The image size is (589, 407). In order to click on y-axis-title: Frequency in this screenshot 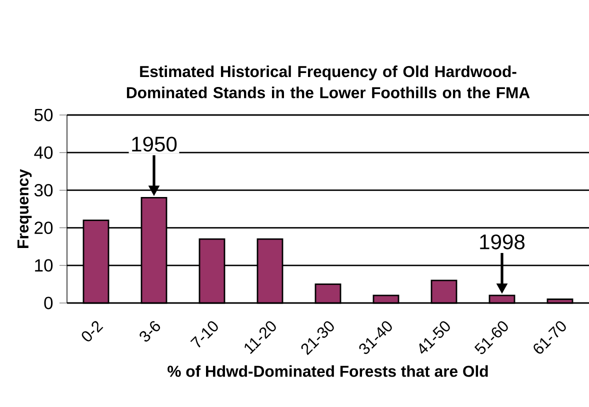, I will do `click(25, 208)`.